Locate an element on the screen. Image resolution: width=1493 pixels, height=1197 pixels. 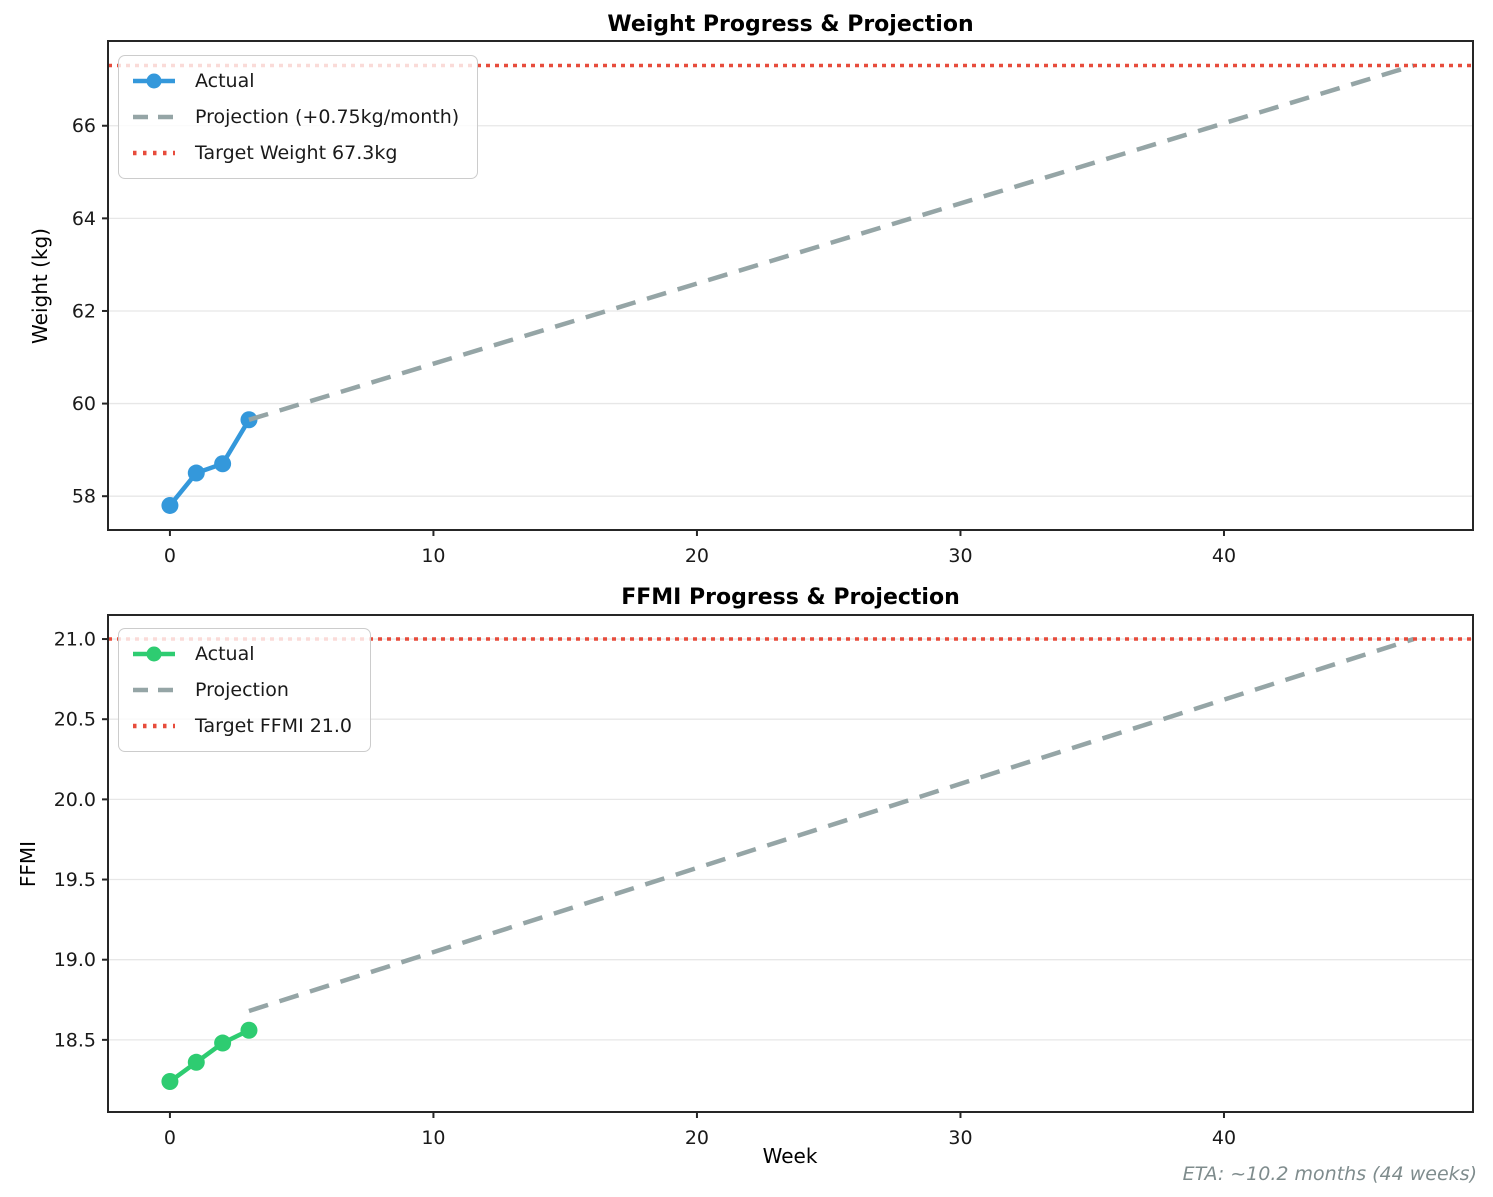
ffmi-chart-title: FFMI Progress & Projection is located at coordinates (790, 597).